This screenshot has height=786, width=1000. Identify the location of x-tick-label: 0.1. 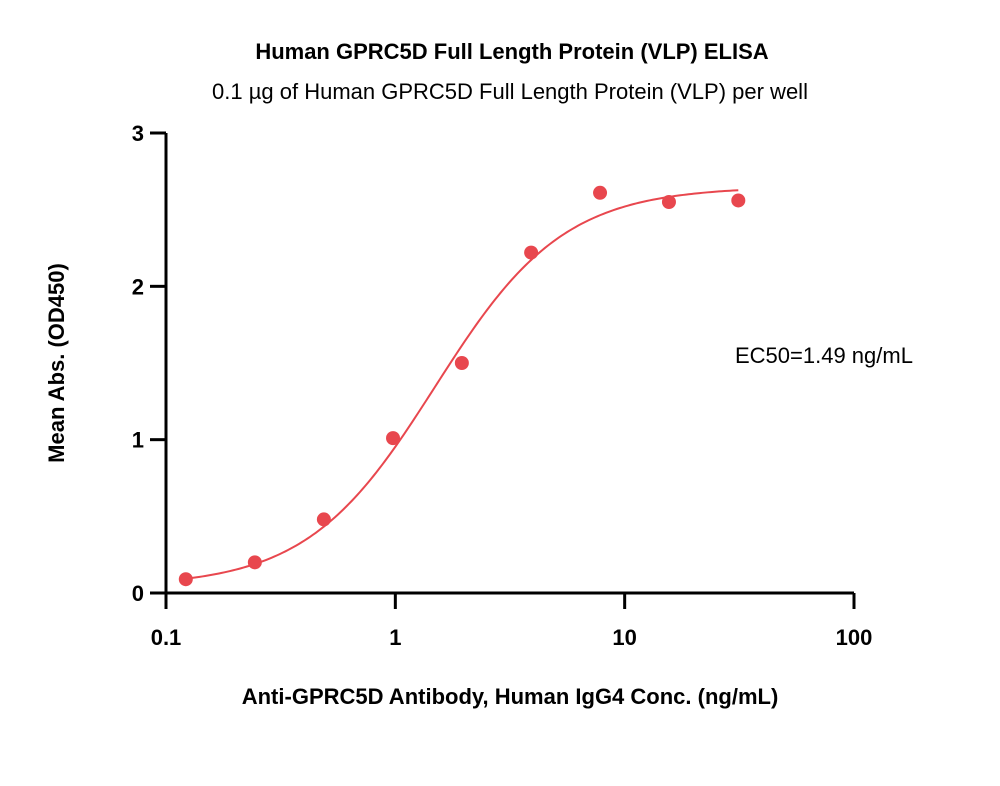
(166, 637).